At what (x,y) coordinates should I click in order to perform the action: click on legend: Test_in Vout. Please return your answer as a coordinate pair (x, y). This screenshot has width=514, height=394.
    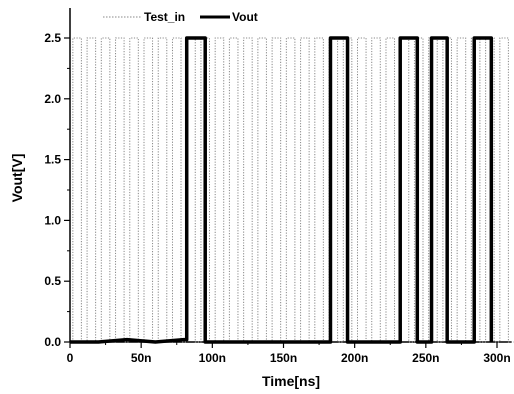
    Looking at the image, I should click on (180, 17).